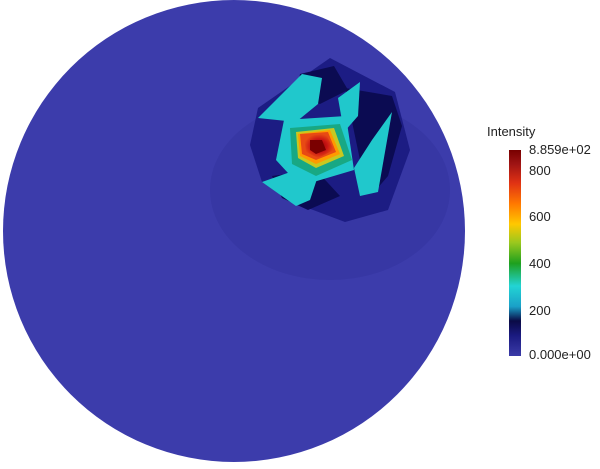  I want to click on hotspot-arms, so click(325, 140).